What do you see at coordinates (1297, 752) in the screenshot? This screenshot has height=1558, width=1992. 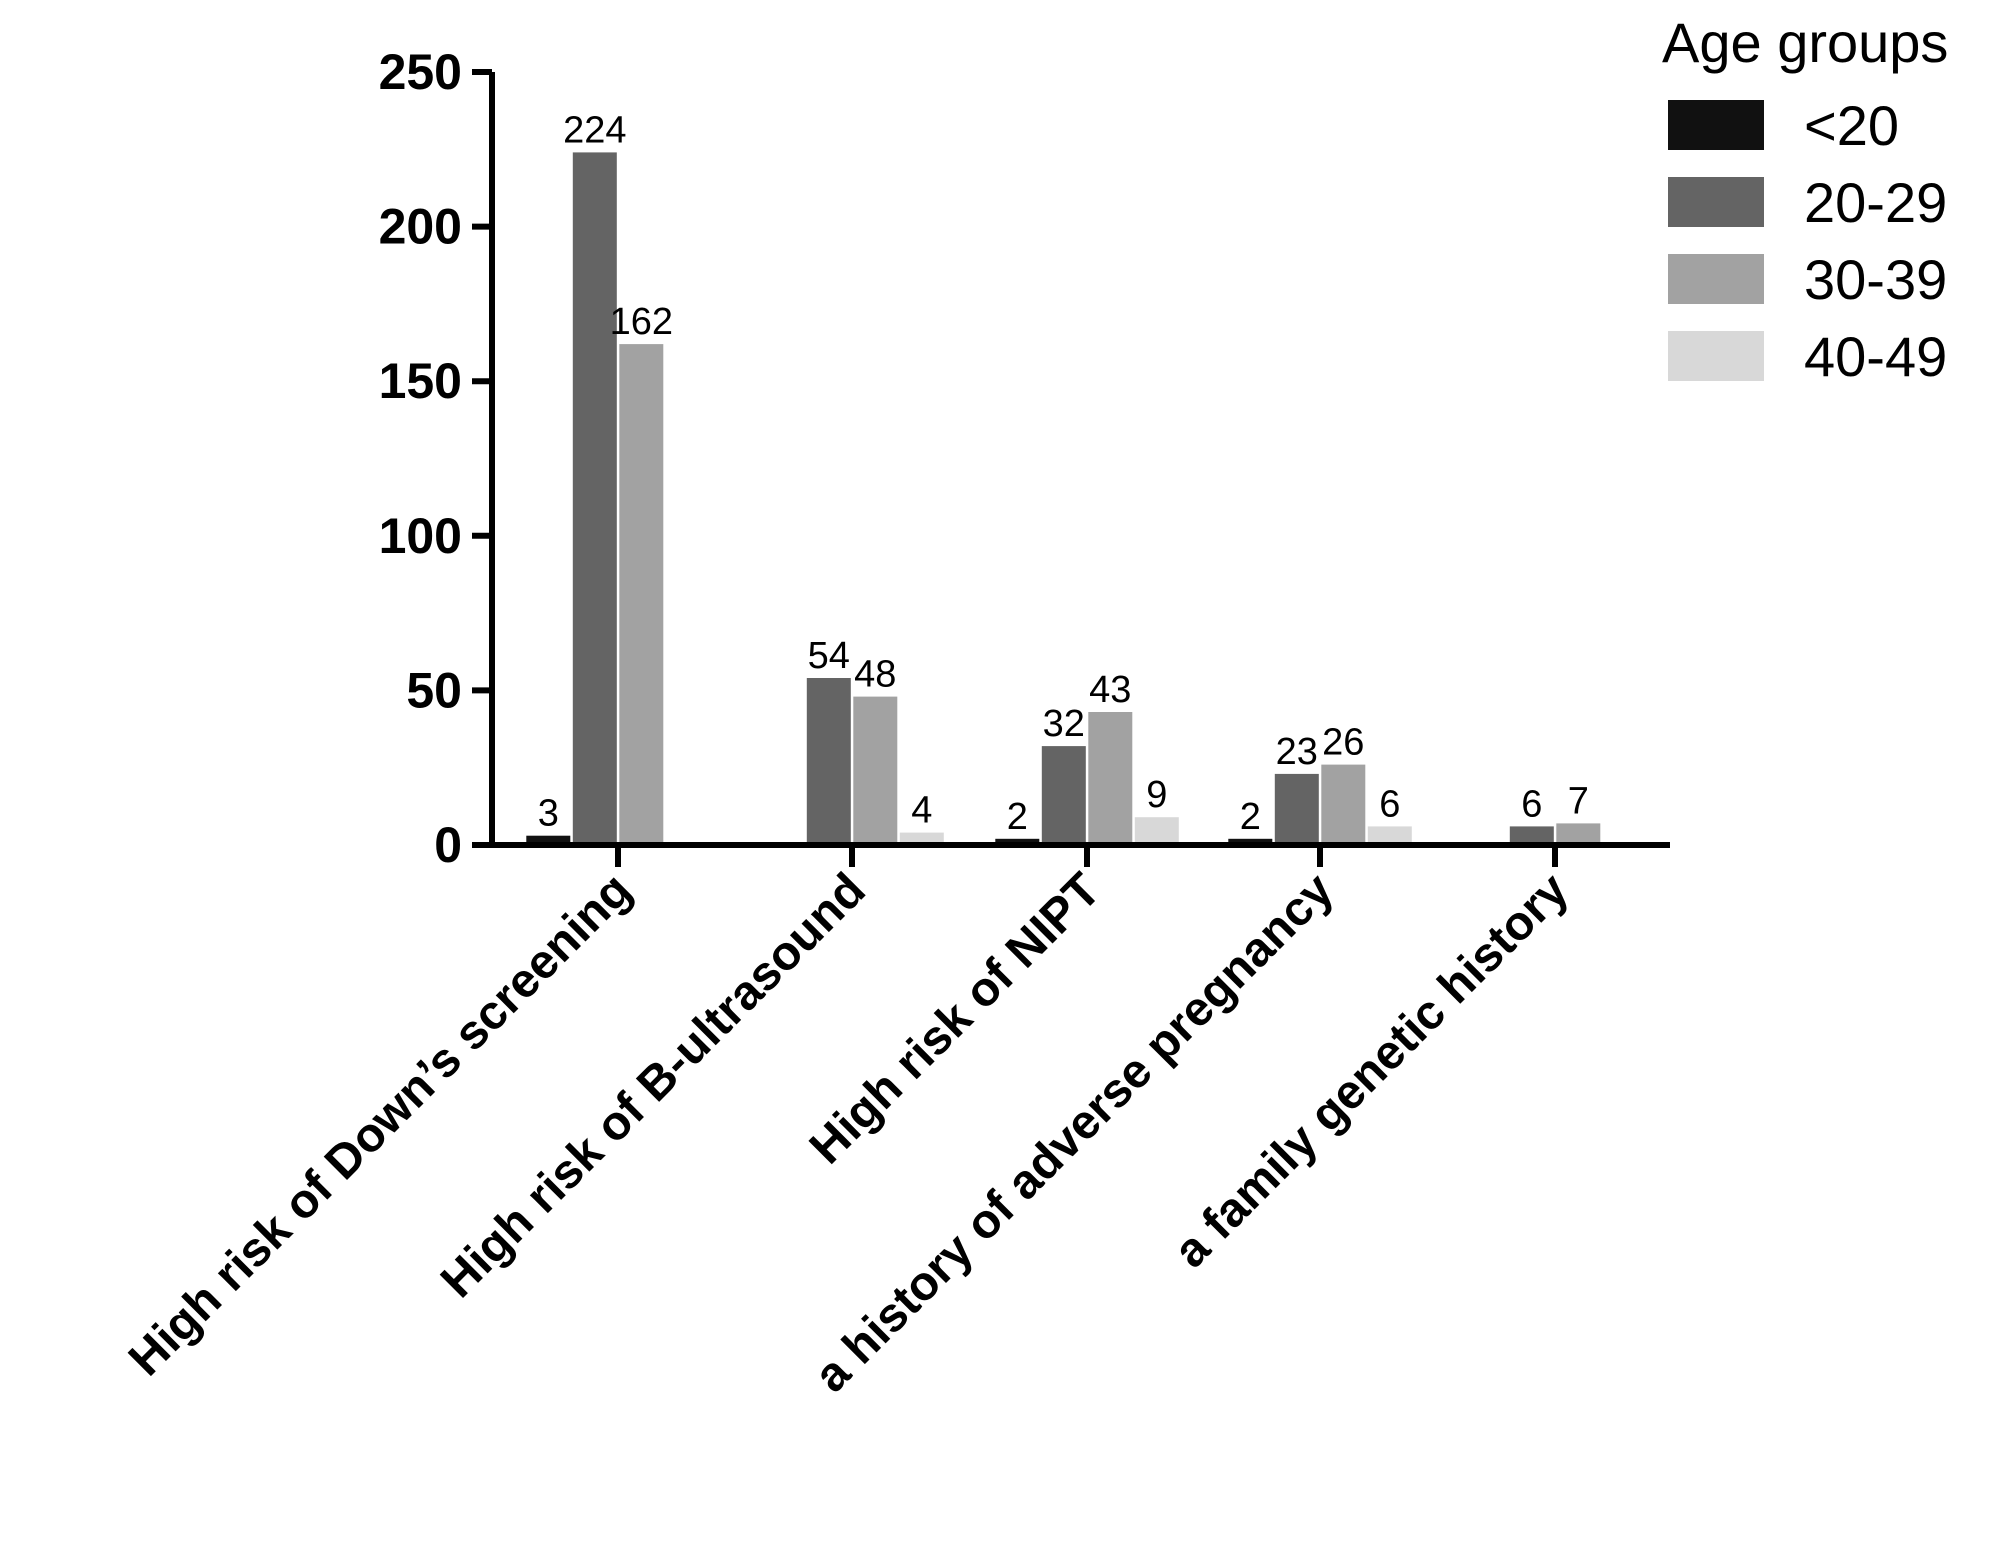 I see `data-label: 23` at bounding box center [1297, 752].